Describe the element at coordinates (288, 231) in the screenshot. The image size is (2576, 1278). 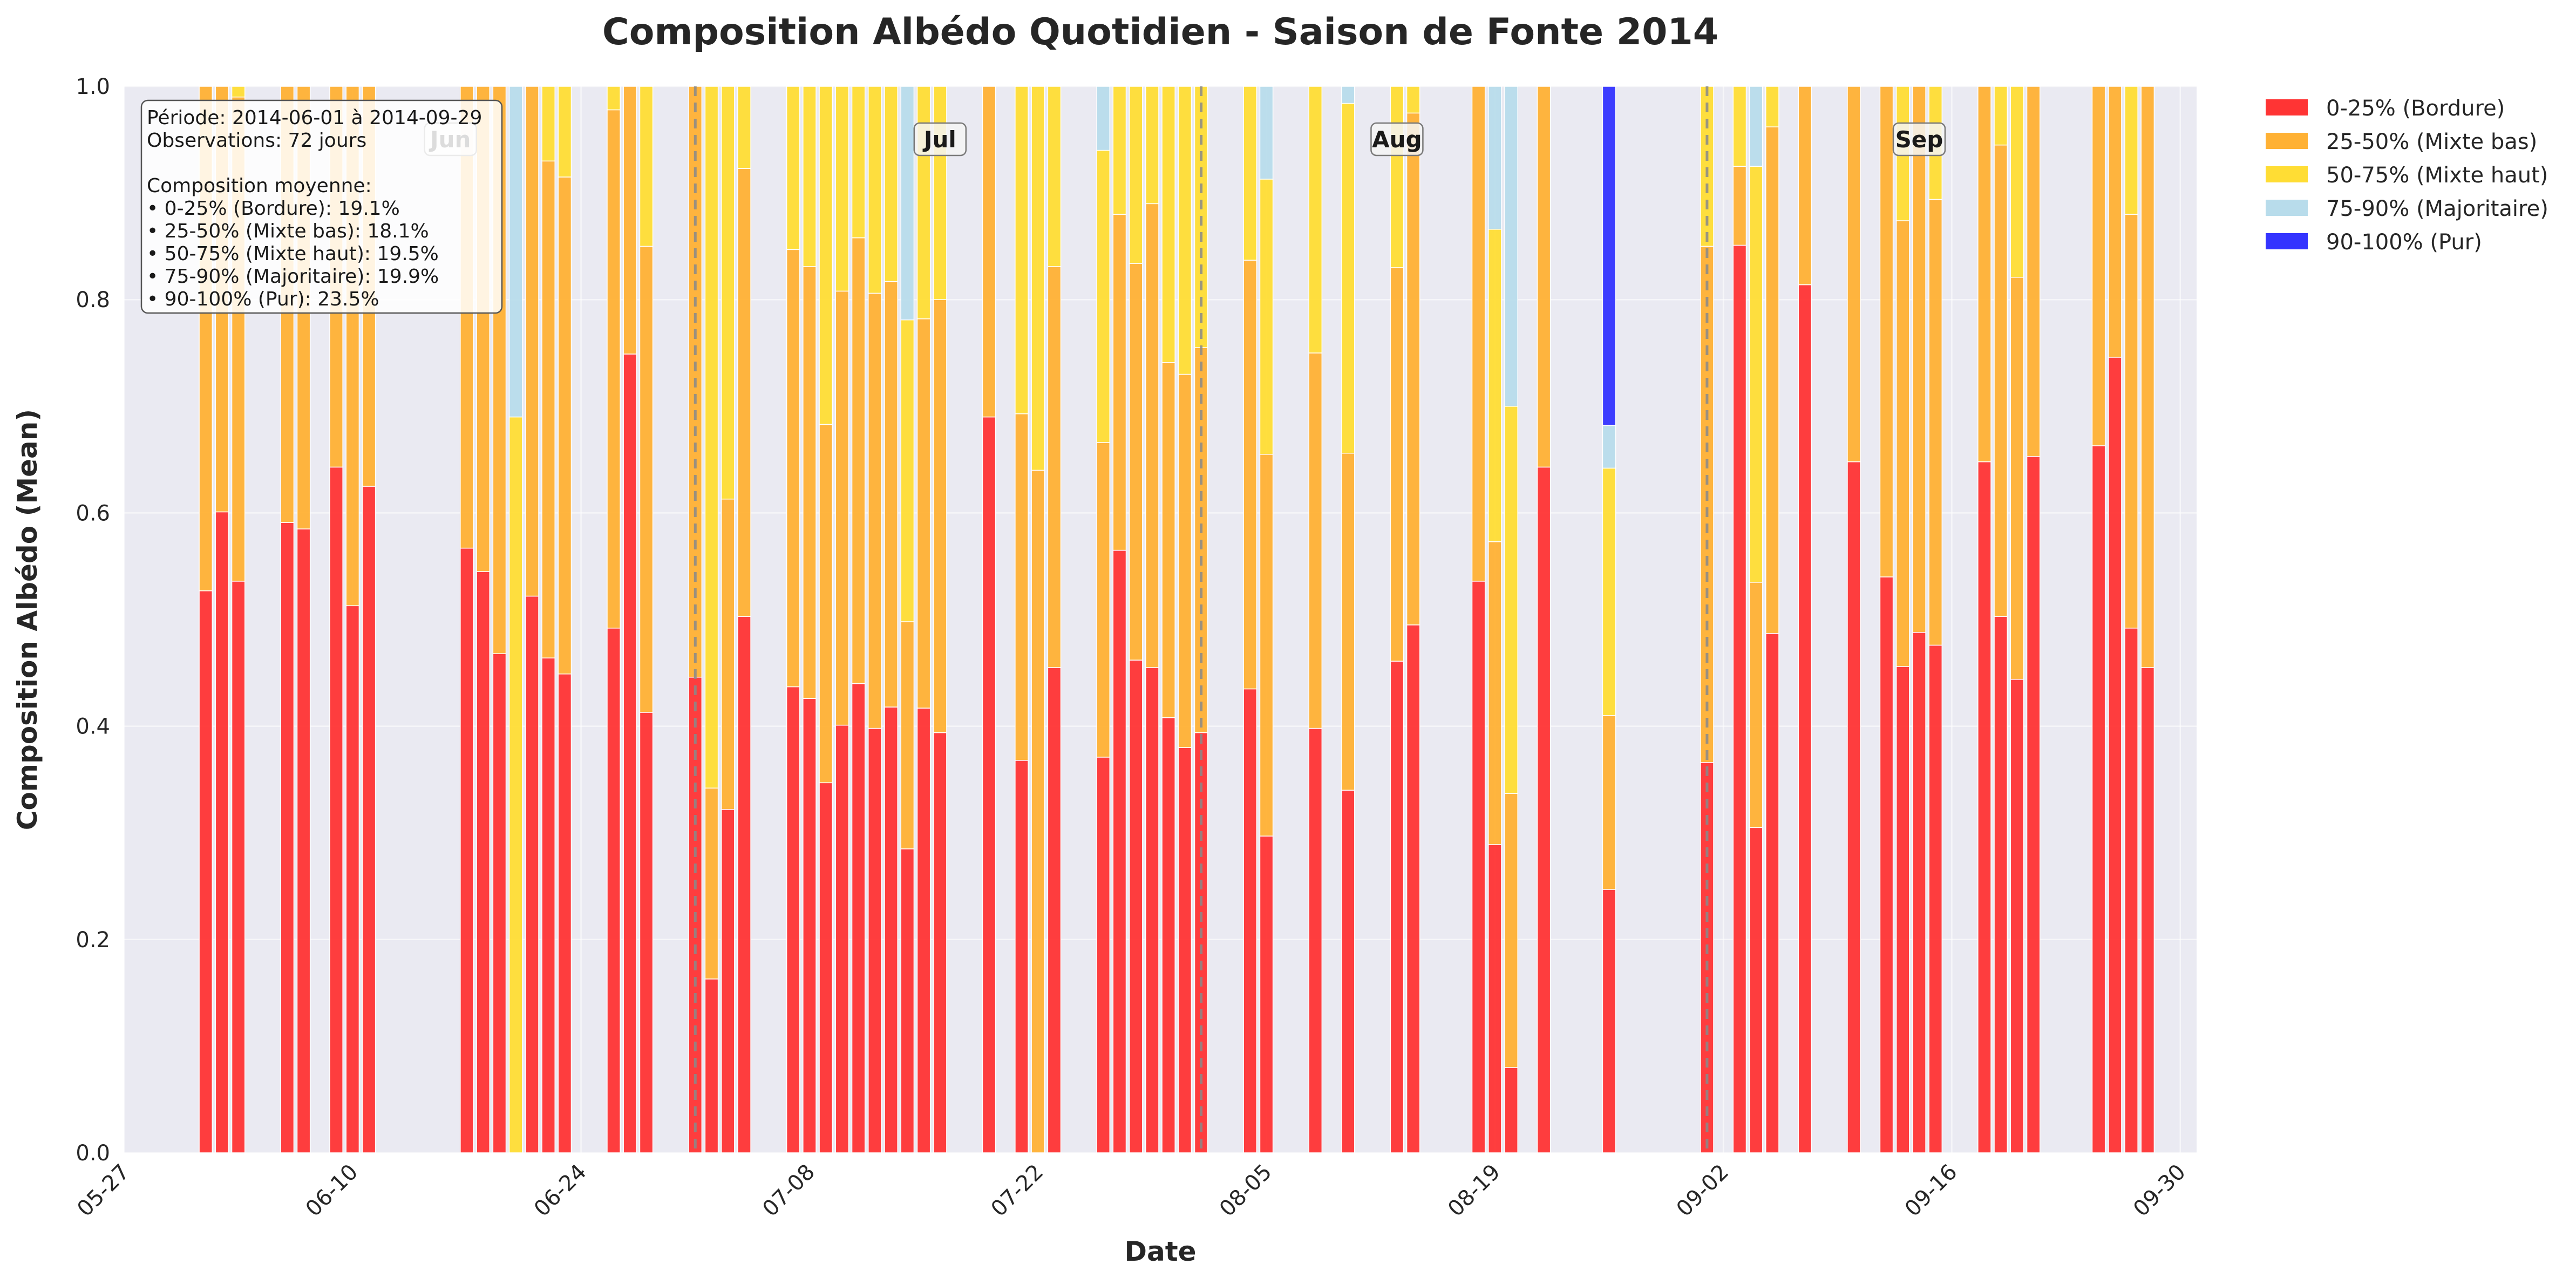
I see `stats-line: • 25-50% (Mixte bas): 18.1%` at that location.